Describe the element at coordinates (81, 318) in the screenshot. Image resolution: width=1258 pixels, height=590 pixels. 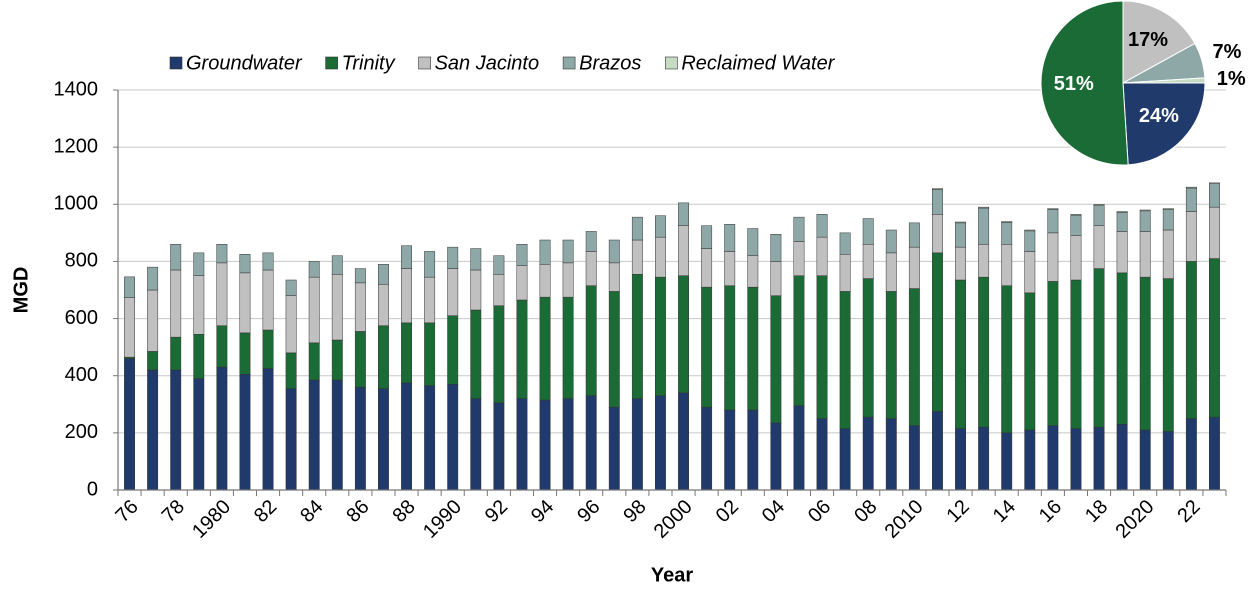
I see `y-tick-label: 600` at that location.